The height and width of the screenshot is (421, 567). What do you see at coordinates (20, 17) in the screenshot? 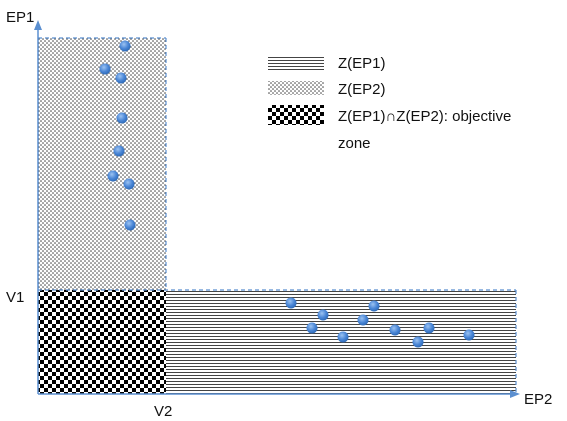
I see `y-axis-label: EP1` at bounding box center [20, 17].